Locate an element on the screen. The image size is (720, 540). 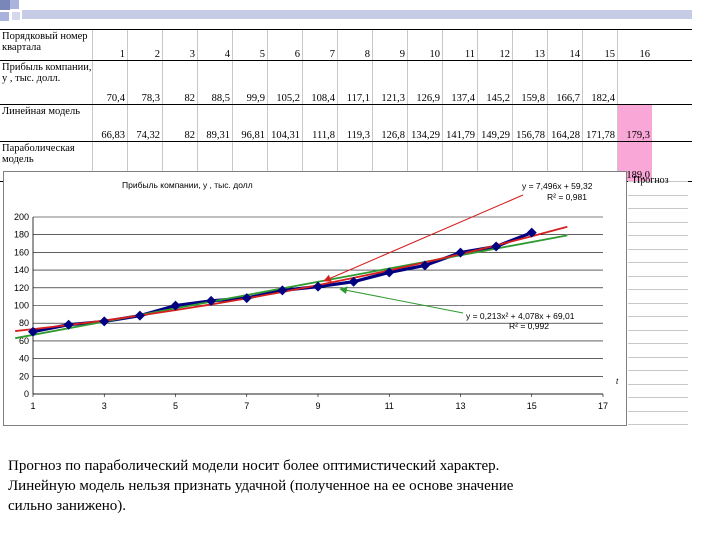
y-tick-label: 20 is located at coordinates (24, 376).